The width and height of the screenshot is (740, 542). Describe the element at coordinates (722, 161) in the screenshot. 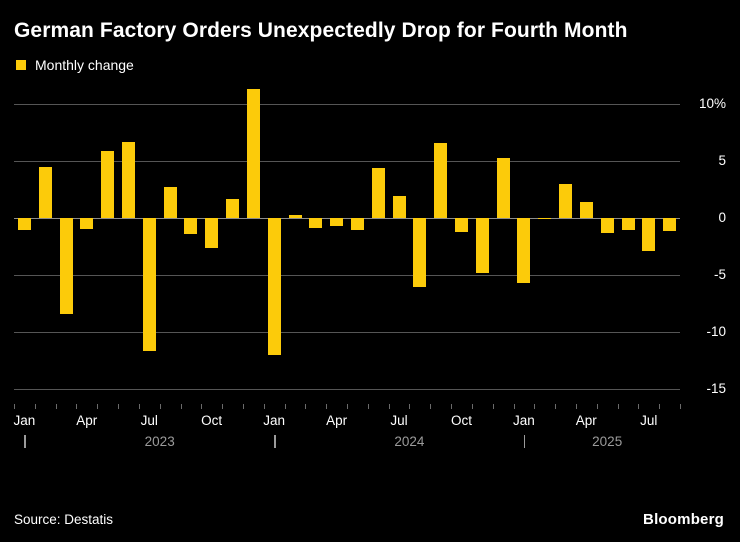

I see `y-tick-label: 5` at that location.